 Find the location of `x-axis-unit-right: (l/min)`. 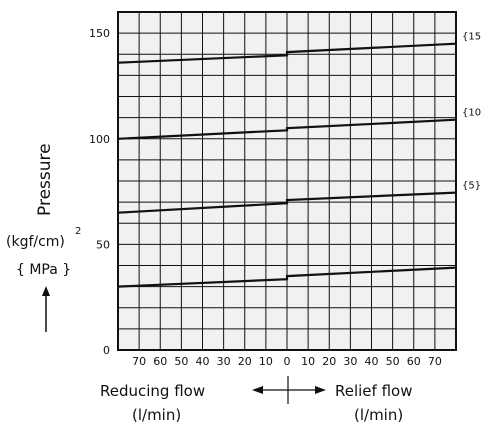

x-axis-unit-right: (l/min) is located at coordinates (378, 415).